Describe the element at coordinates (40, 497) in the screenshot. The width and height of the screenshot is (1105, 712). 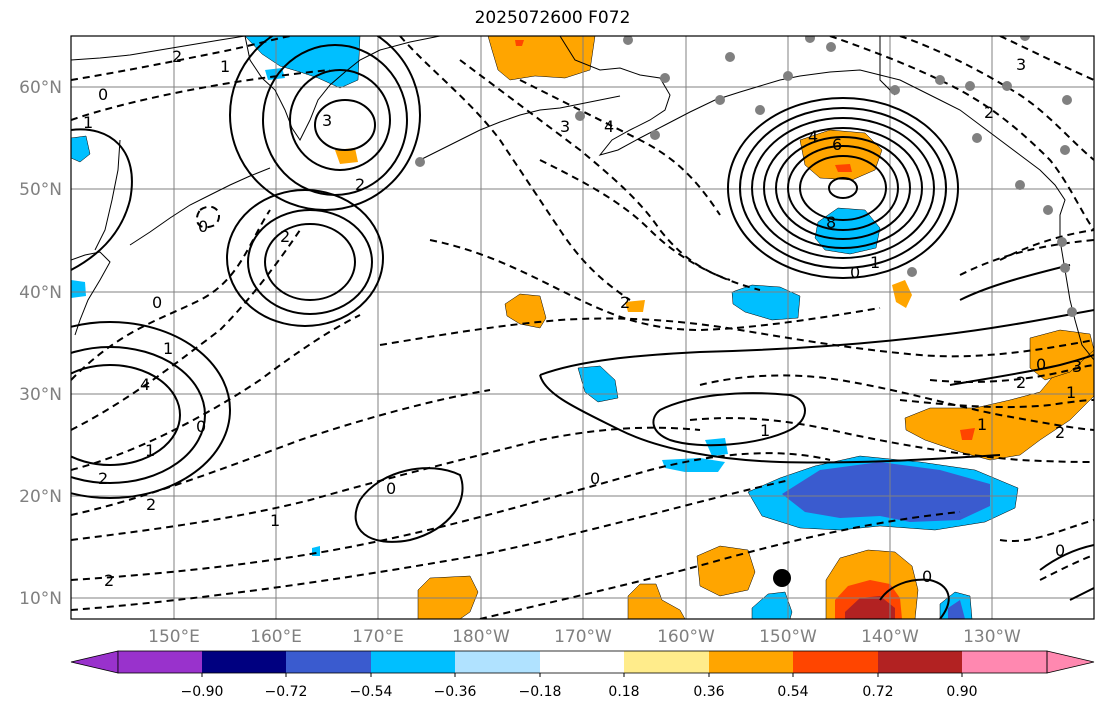
I see `lat-label: 20°N` at that location.